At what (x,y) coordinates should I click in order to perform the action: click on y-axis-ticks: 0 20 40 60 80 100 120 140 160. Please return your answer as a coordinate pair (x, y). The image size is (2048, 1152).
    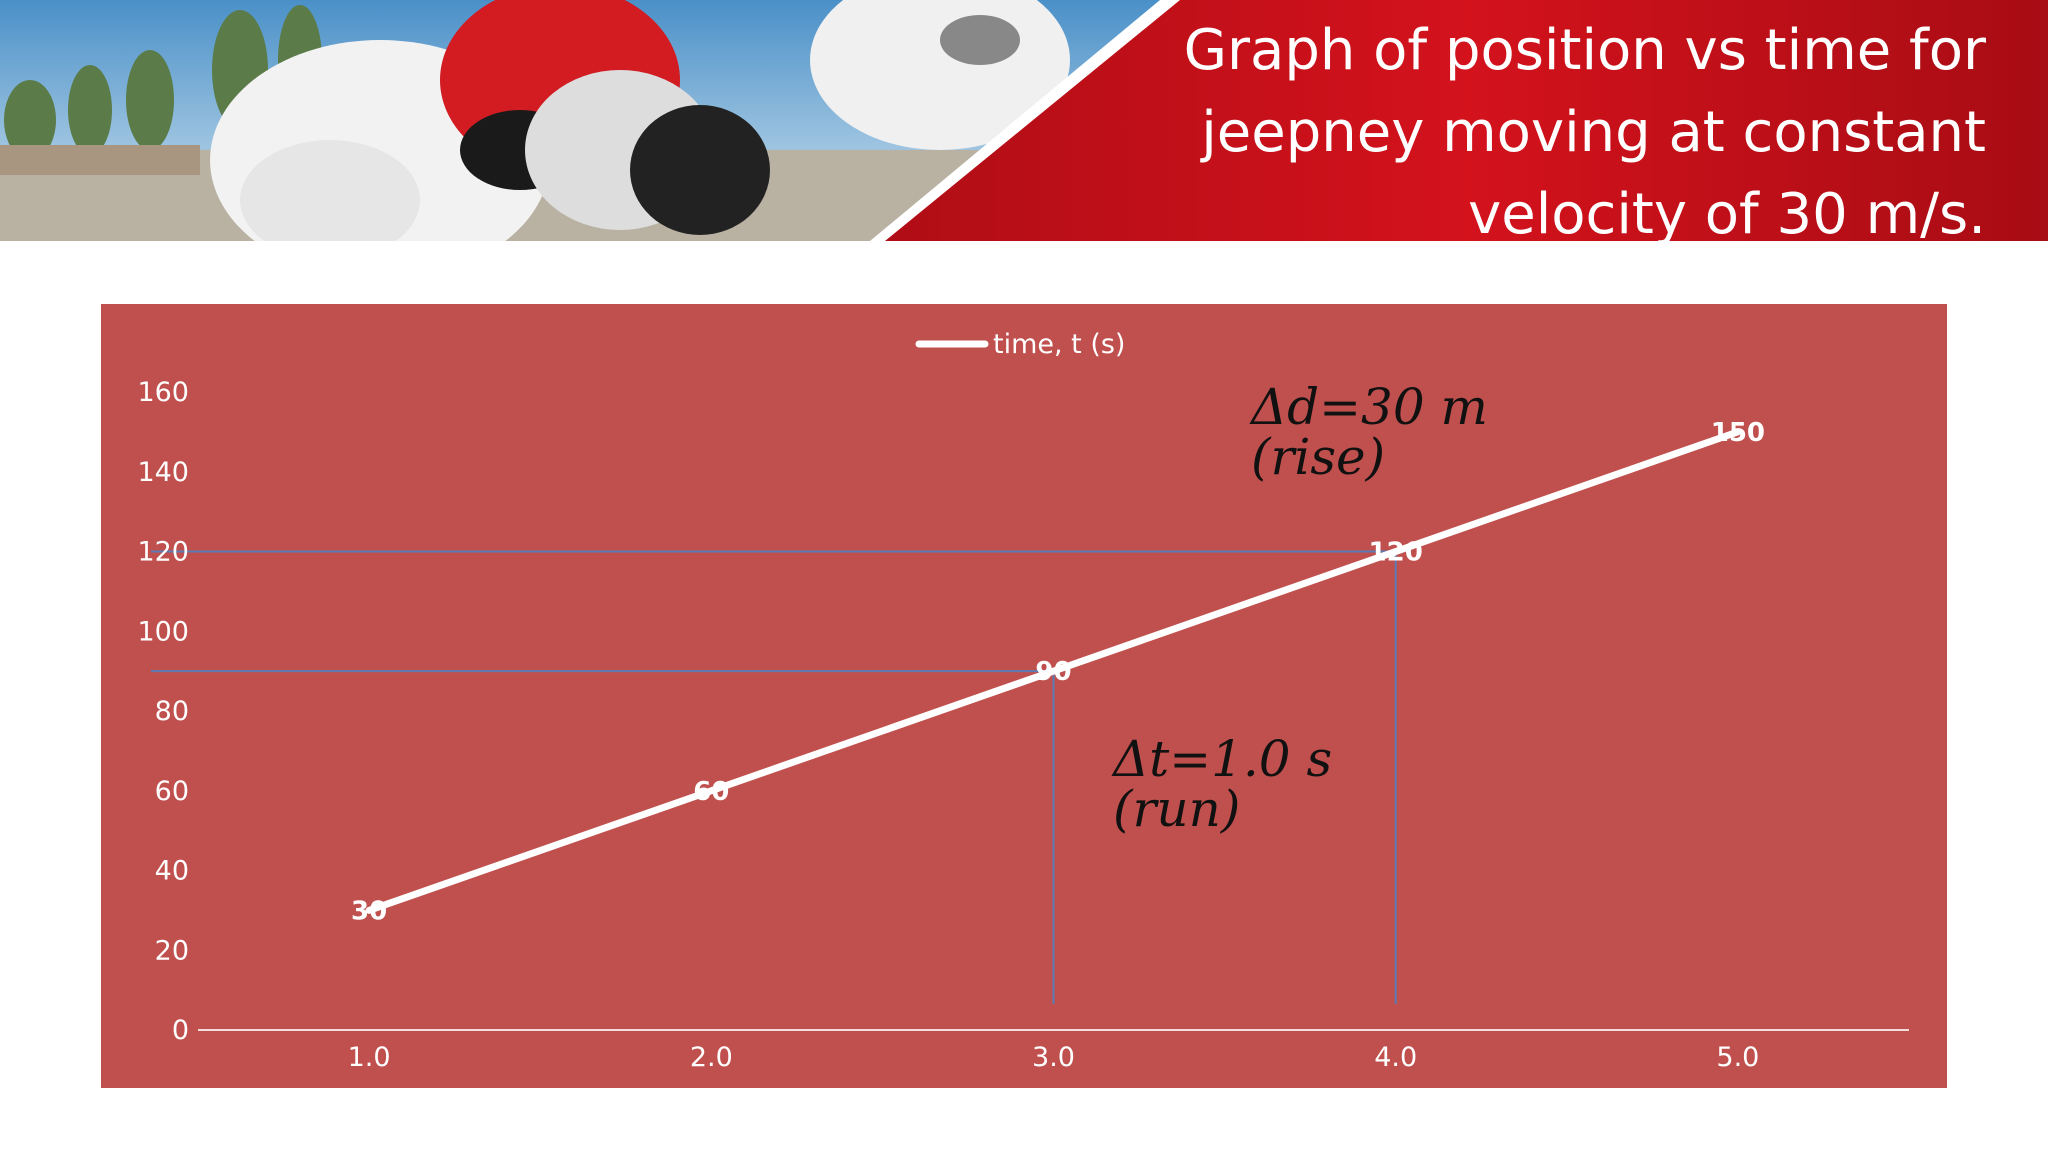
    Looking at the image, I should click on (163, 711).